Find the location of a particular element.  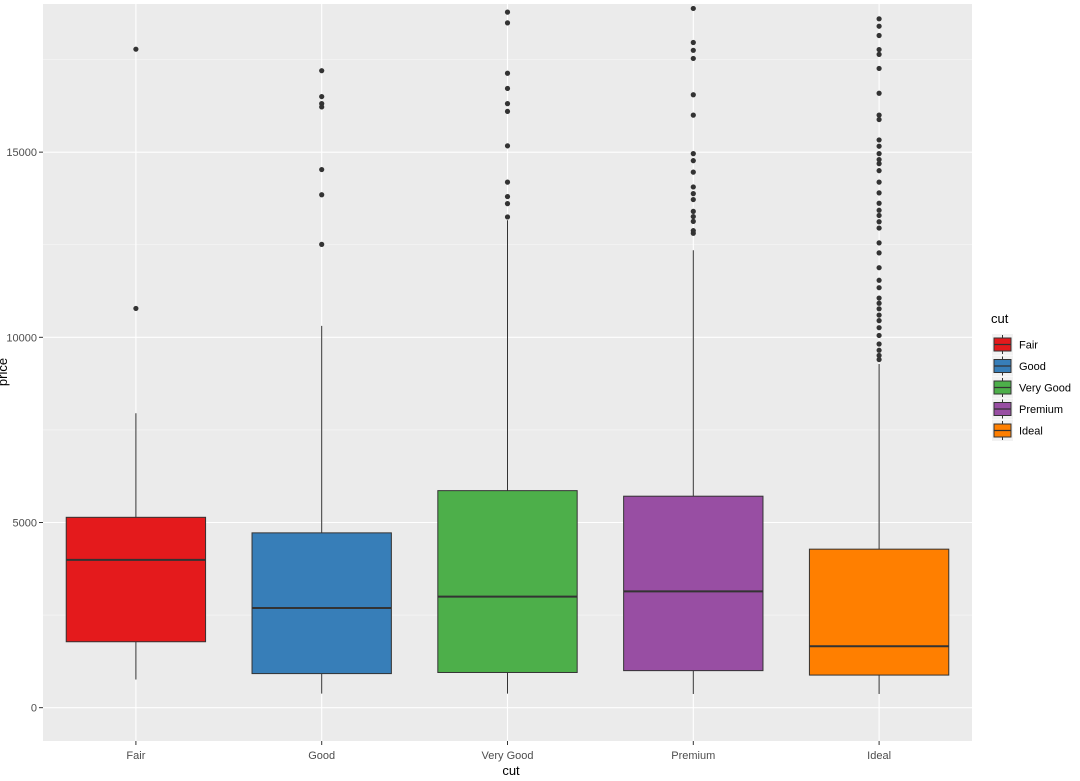

x-tick-label: Fair is located at coordinates (135, 756).